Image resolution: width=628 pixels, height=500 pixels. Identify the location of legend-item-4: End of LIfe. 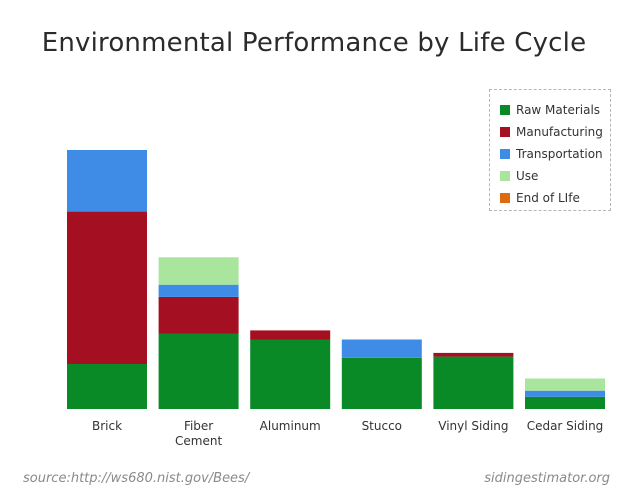
(555, 198).